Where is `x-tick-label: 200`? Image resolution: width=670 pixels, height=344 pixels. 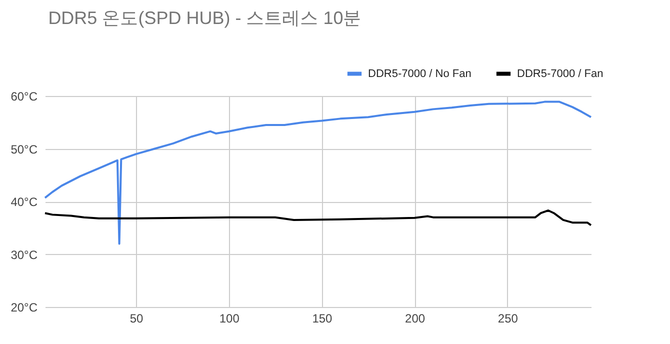
x-tick-label: 200 is located at coordinates (415, 319).